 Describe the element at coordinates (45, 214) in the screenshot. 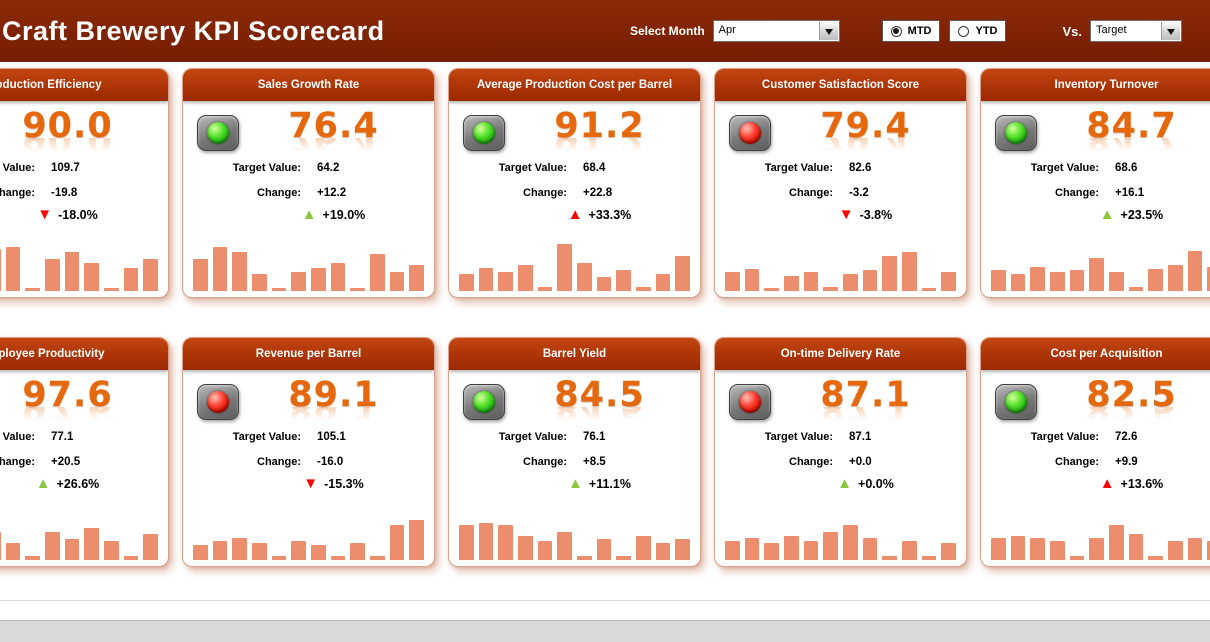

I see `trend-arrow-icon: ▼` at that location.